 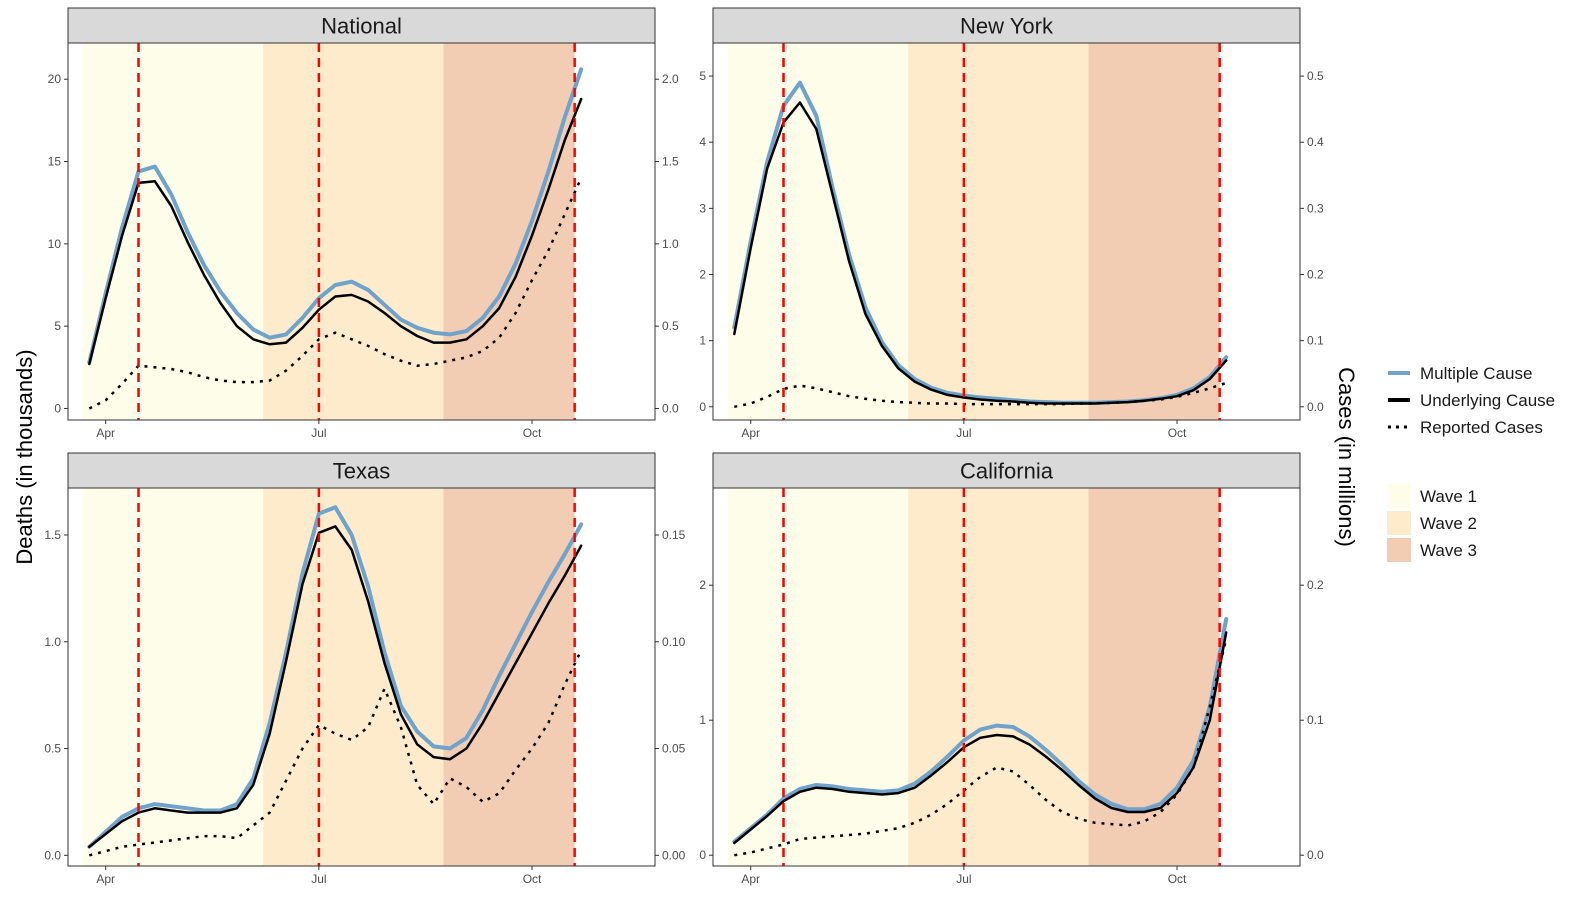 I want to click on facet-title-california: California, so click(x=1007, y=471).